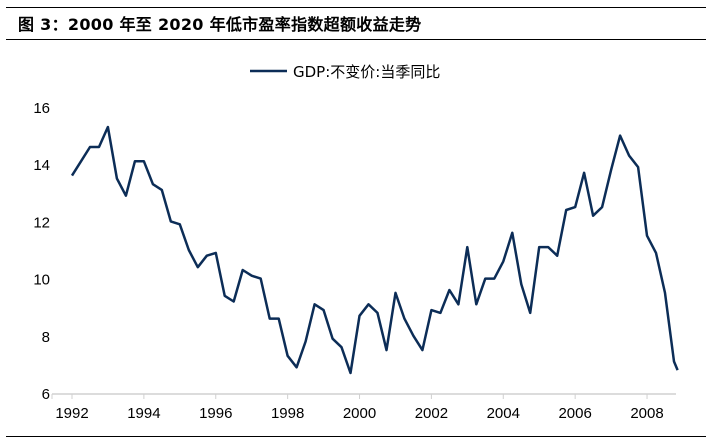  Describe the element at coordinates (574, 413) in the screenshot. I see `x-tick-label: 2006` at that location.